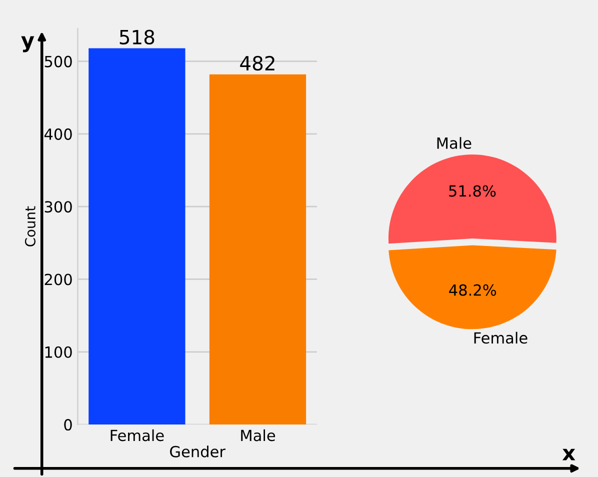 The width and height of the screenshot is (598, 477). What do you see at coordinates (58, 352) in the screenshot?
I see `y-tick-label: 100` at bounding box center [58, 352].